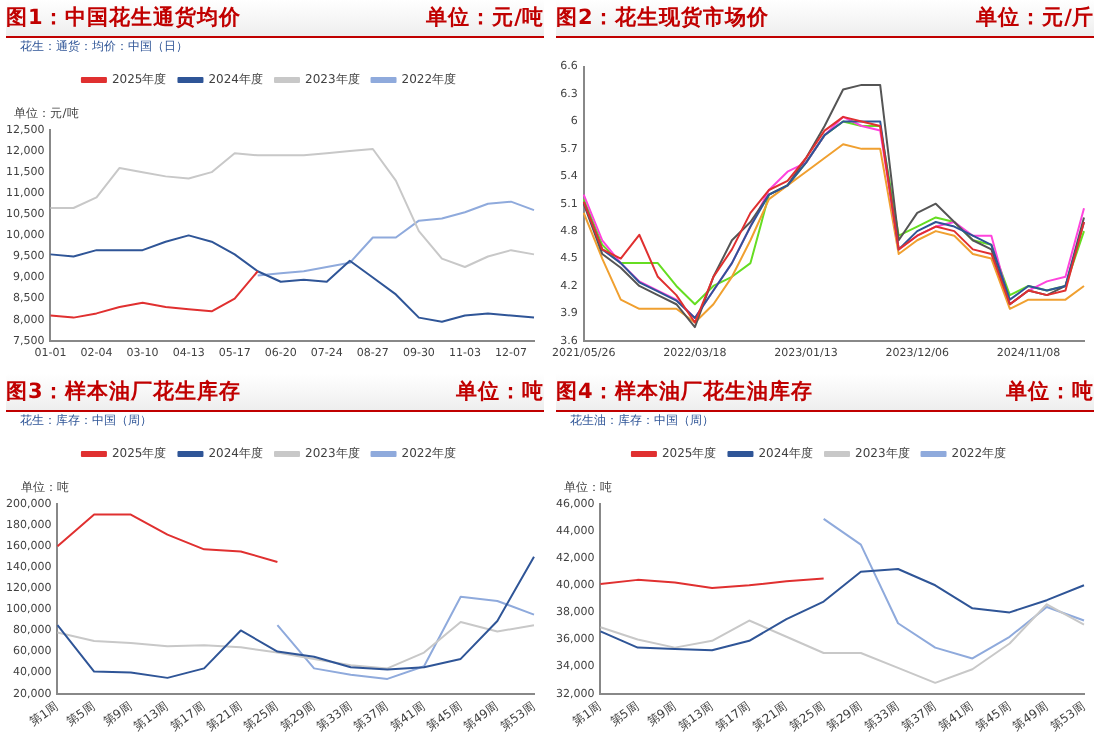  What do you see at coordinates (684, 392) in the screenshot?
I see `chart-title: 图4：样本油厂花生油库存` at bounding box center [684, 392].